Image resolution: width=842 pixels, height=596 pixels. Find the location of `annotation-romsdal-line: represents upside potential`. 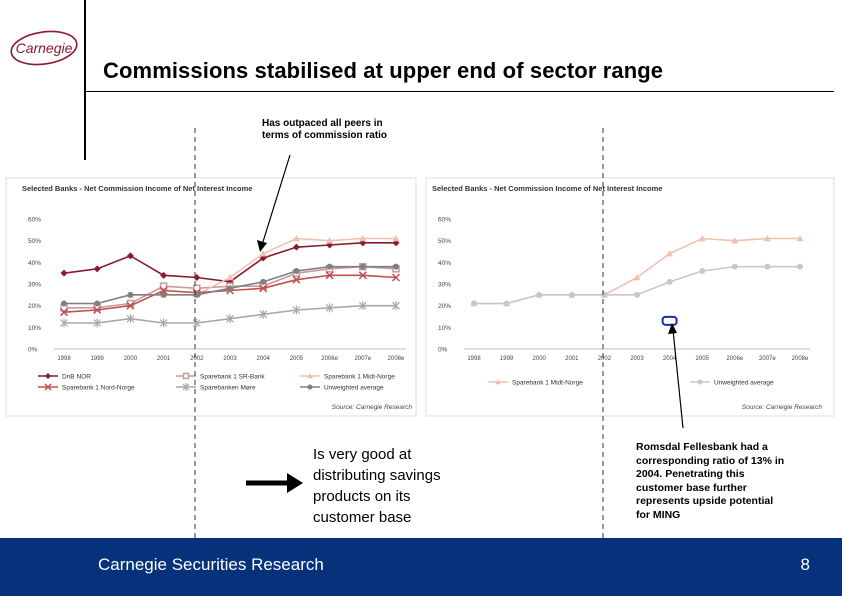

annotation-romsdal-line: represents upside potential is located at coordinates (705, 501).